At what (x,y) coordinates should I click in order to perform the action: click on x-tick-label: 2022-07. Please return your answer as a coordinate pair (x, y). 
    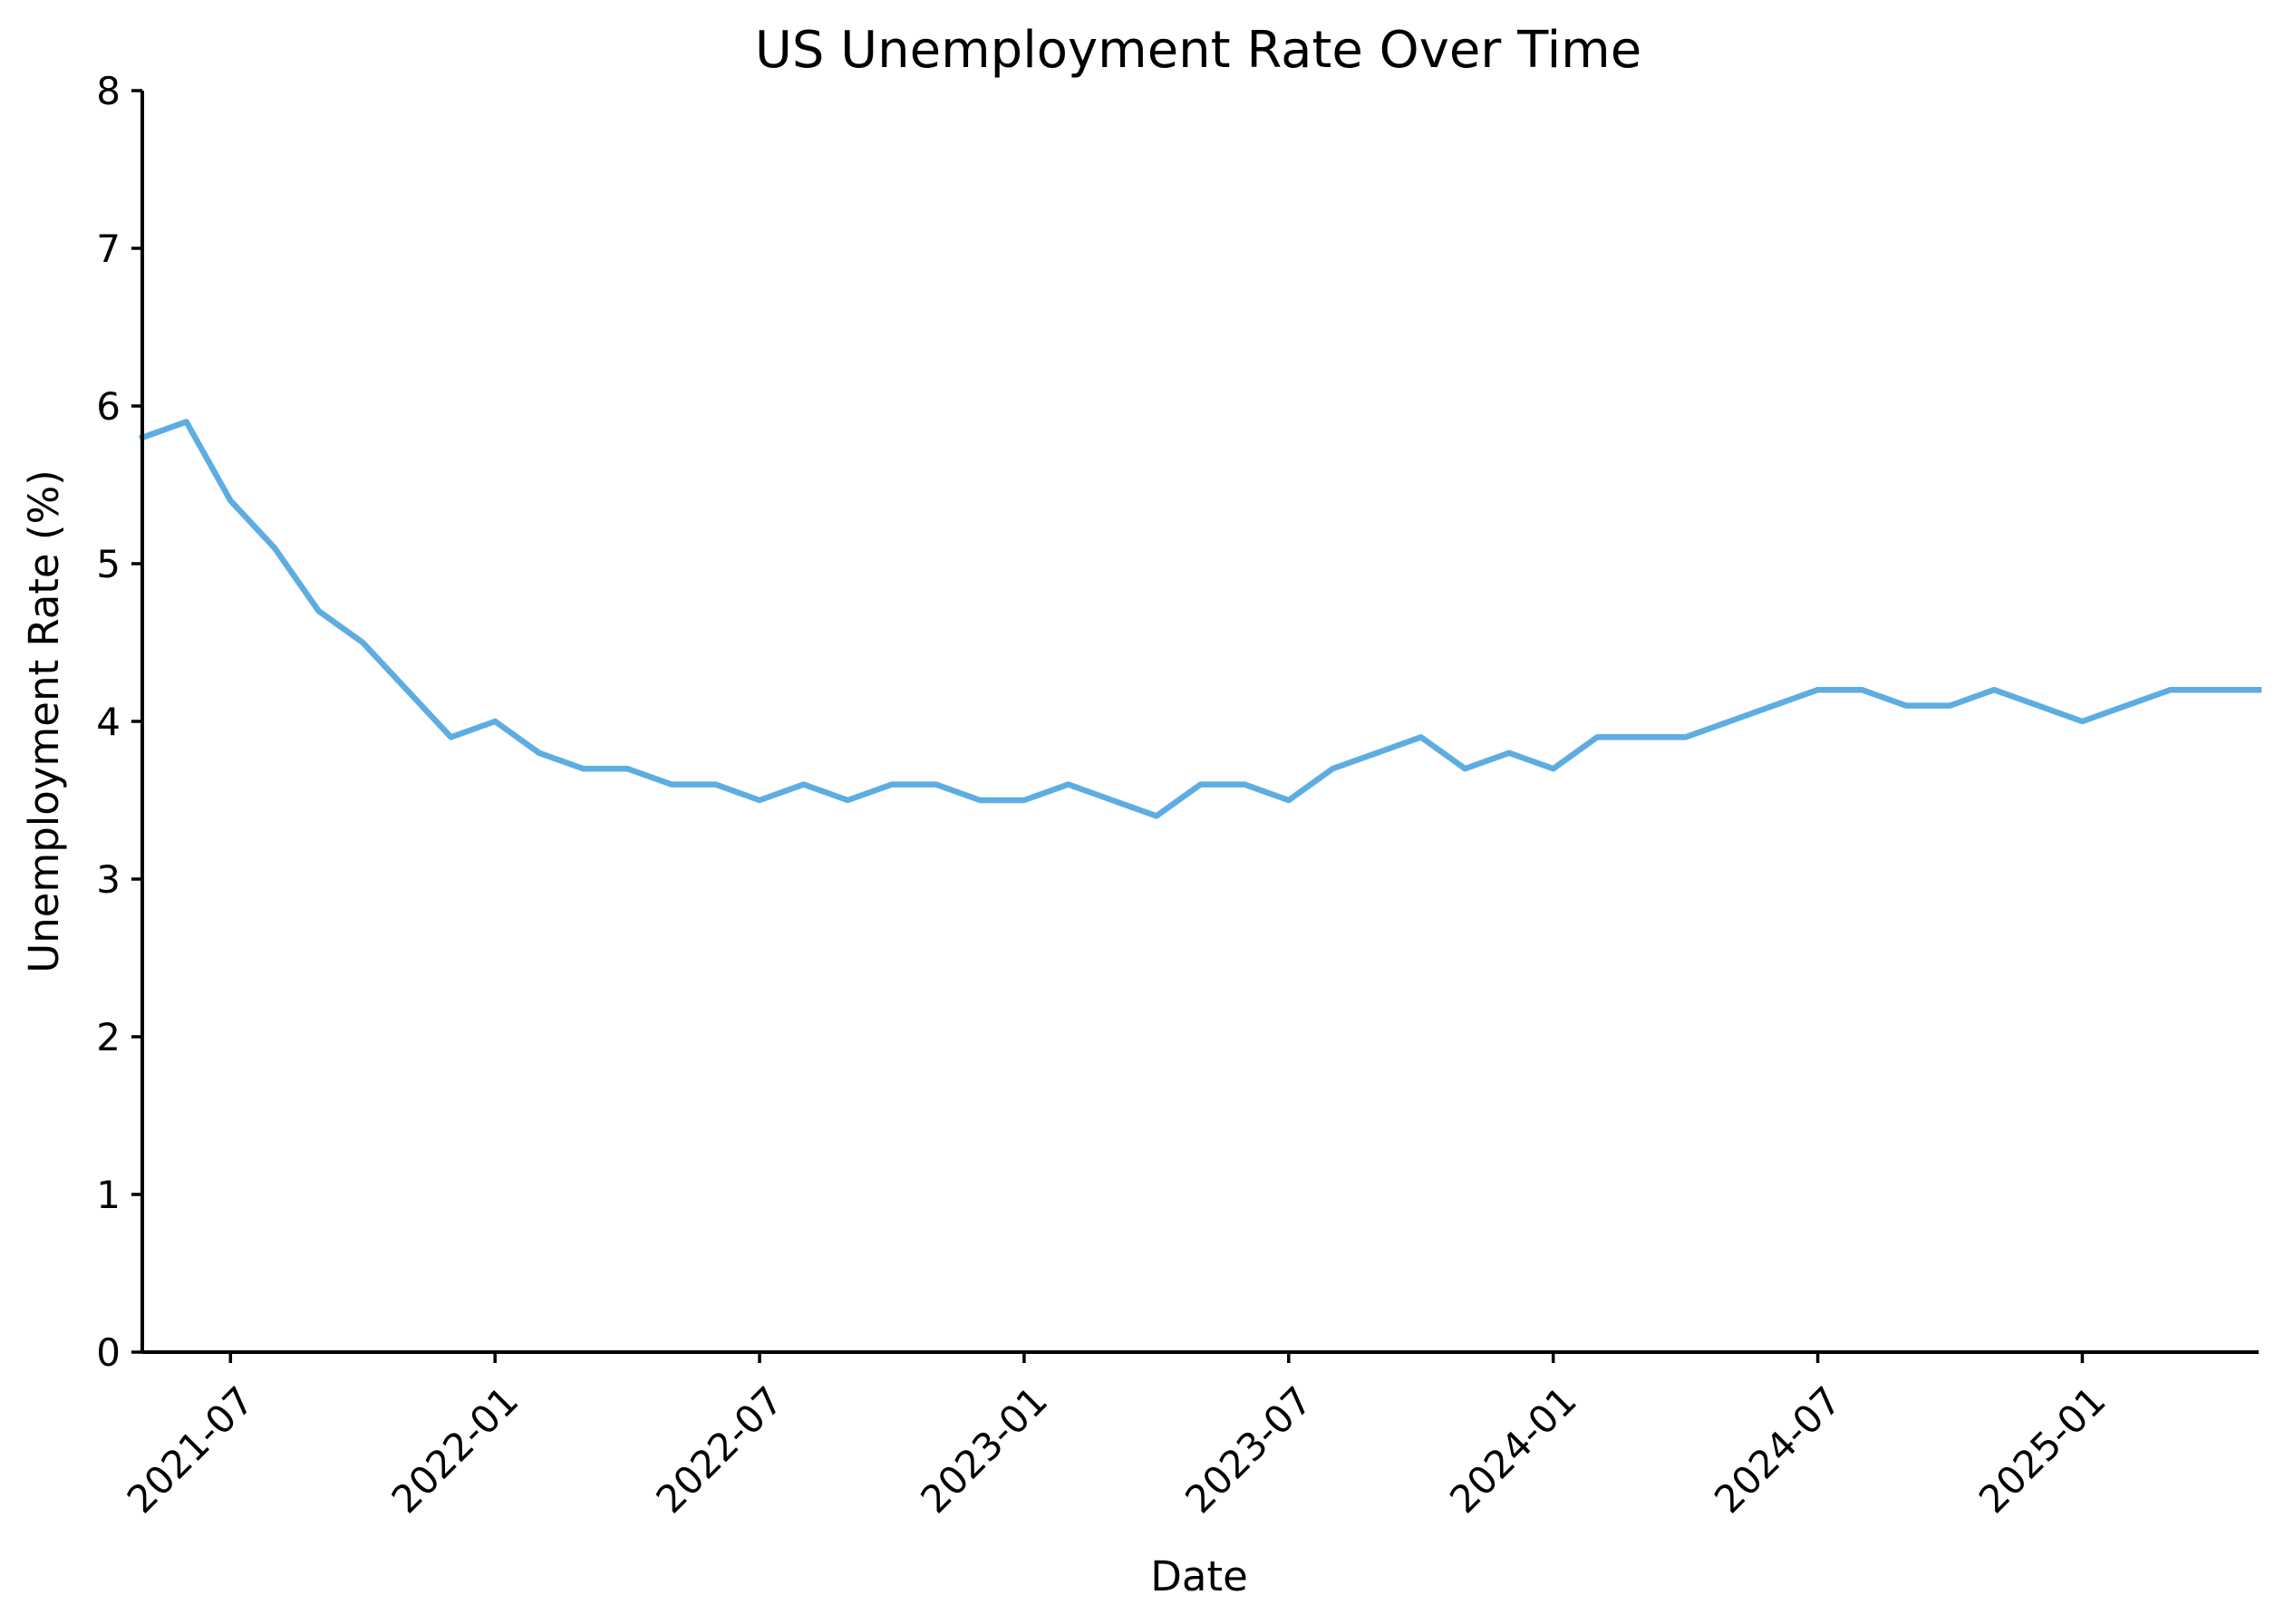
    Looking at the image, I should click on (719, 1450).